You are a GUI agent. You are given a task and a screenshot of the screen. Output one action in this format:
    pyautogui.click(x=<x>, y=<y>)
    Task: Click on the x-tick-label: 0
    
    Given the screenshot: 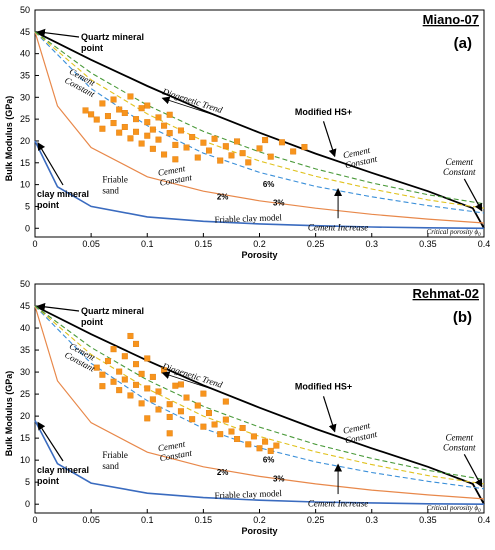 What is the action you would take?
    pyautogui.click(x=34, y=244)
    